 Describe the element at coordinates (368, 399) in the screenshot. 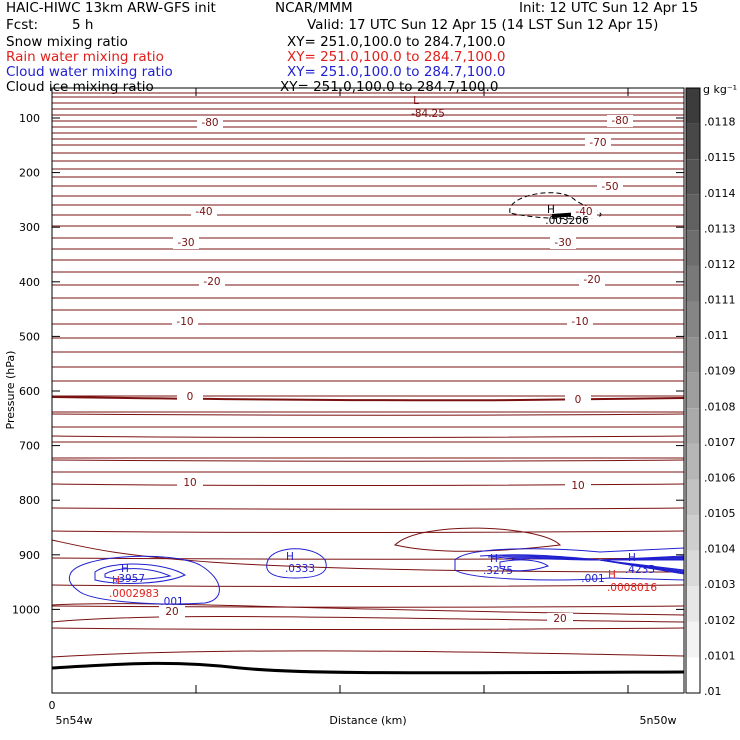

I see `freezing-level-contour` at that location.